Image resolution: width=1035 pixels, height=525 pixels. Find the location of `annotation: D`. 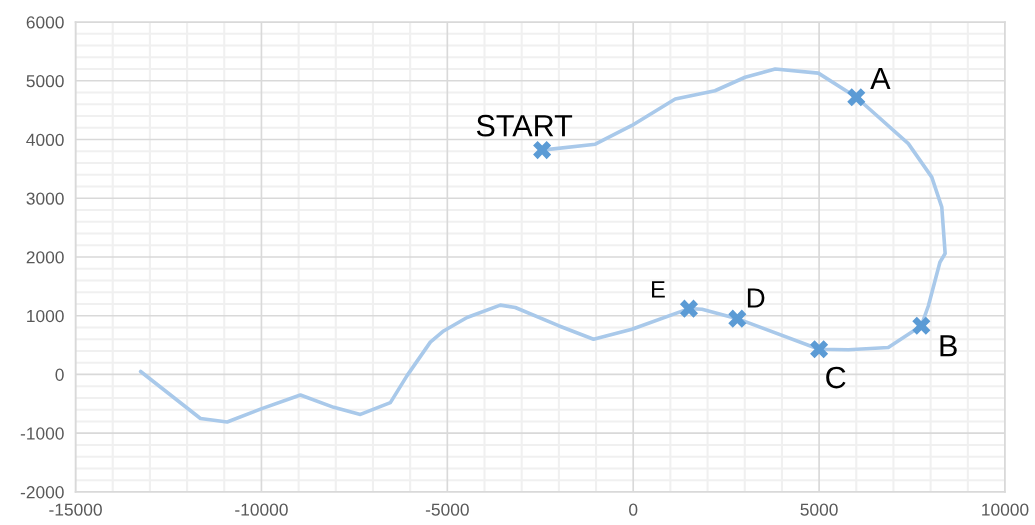

annotation: D is located at coordinates (756, 298).